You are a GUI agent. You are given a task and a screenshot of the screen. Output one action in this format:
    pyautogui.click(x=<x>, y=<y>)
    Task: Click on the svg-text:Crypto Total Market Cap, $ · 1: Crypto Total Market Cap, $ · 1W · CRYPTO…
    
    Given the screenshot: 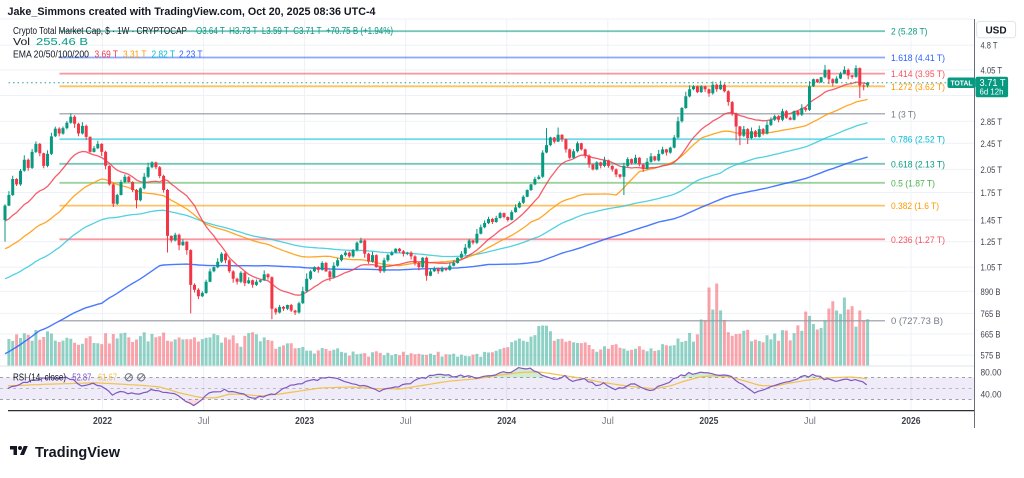 What is the action you would take?
    pyautogui.click(x=100, y=31)
    